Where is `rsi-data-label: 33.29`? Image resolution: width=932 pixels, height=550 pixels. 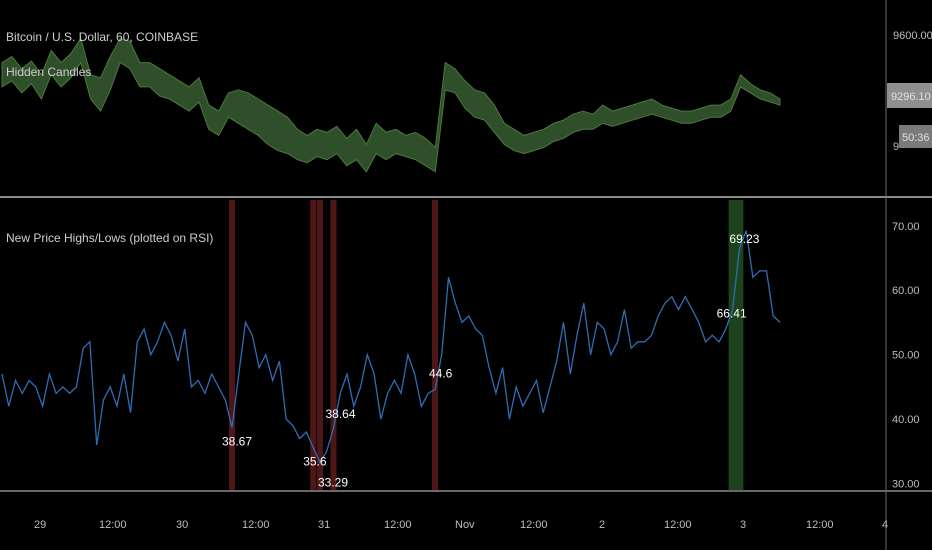 rsi-data-label: 33.29 is located at coordinates (333, 482).